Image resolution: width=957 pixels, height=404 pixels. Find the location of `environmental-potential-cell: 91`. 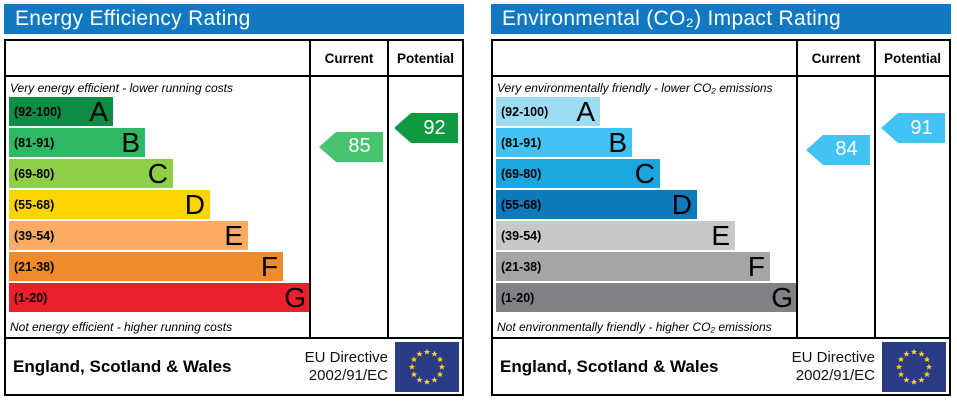

environmental-potential-cell: 91 is located at coordinates (911, 207).